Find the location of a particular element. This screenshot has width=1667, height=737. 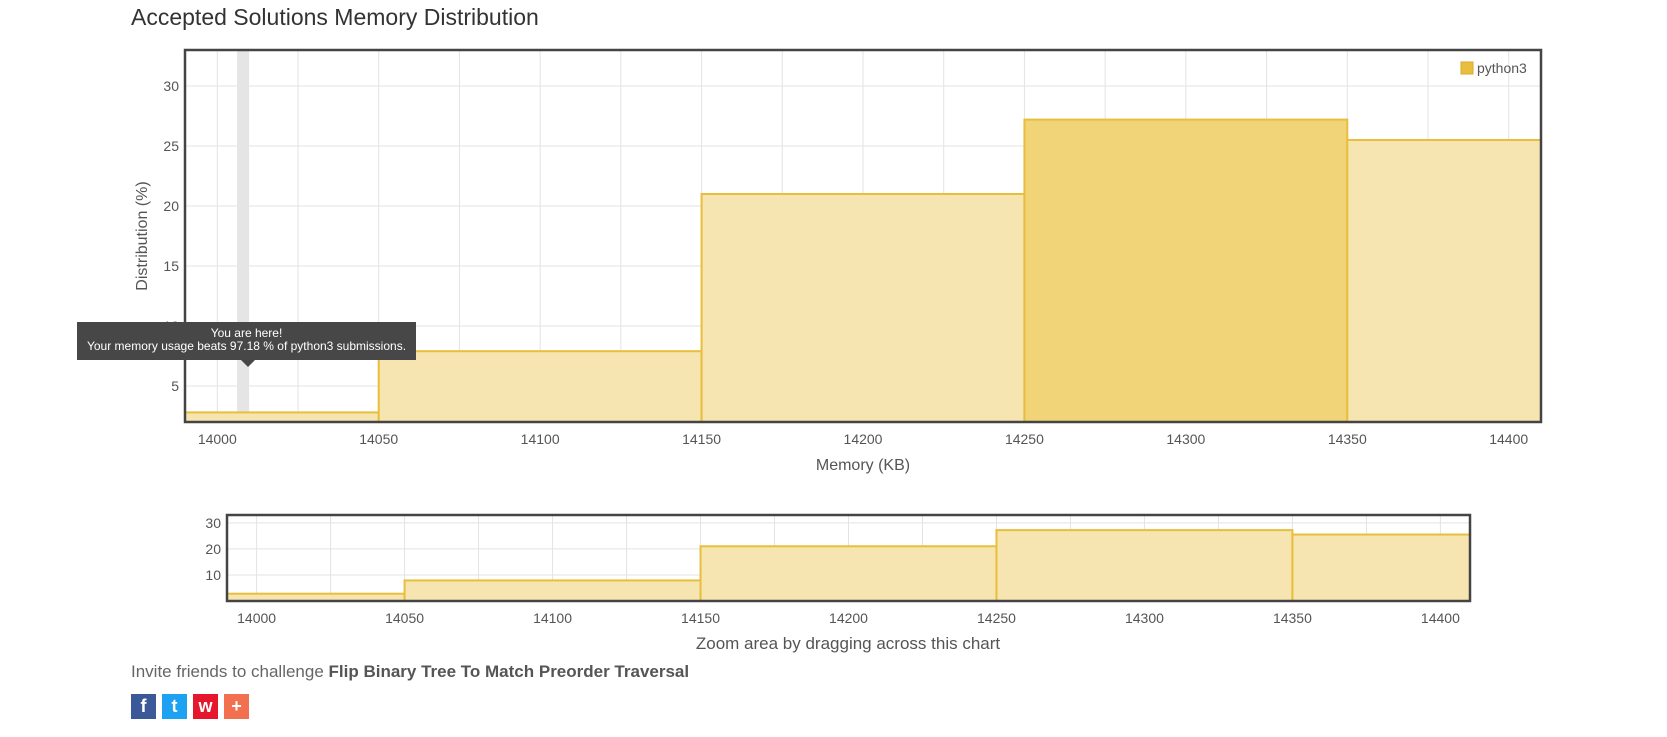

x-tick-label: 14200 is located at coordinates (848, 618).